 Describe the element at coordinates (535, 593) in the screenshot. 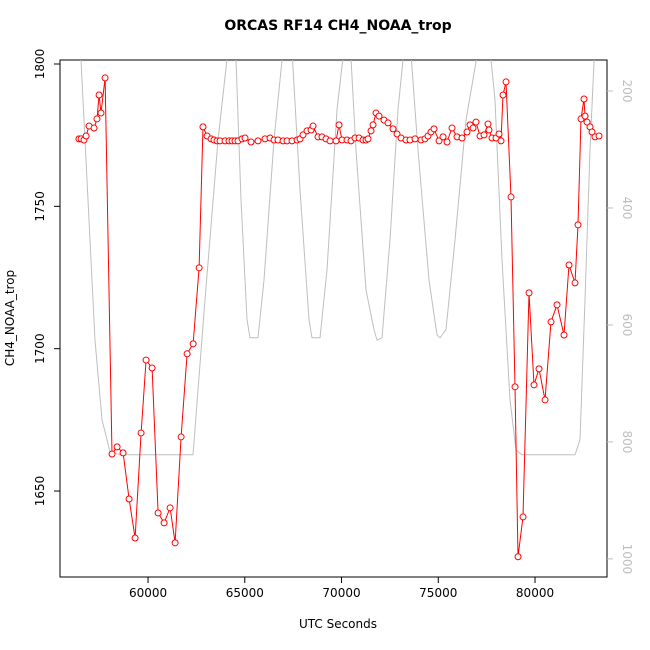

I see `x-tick-label: 80000` at that location.